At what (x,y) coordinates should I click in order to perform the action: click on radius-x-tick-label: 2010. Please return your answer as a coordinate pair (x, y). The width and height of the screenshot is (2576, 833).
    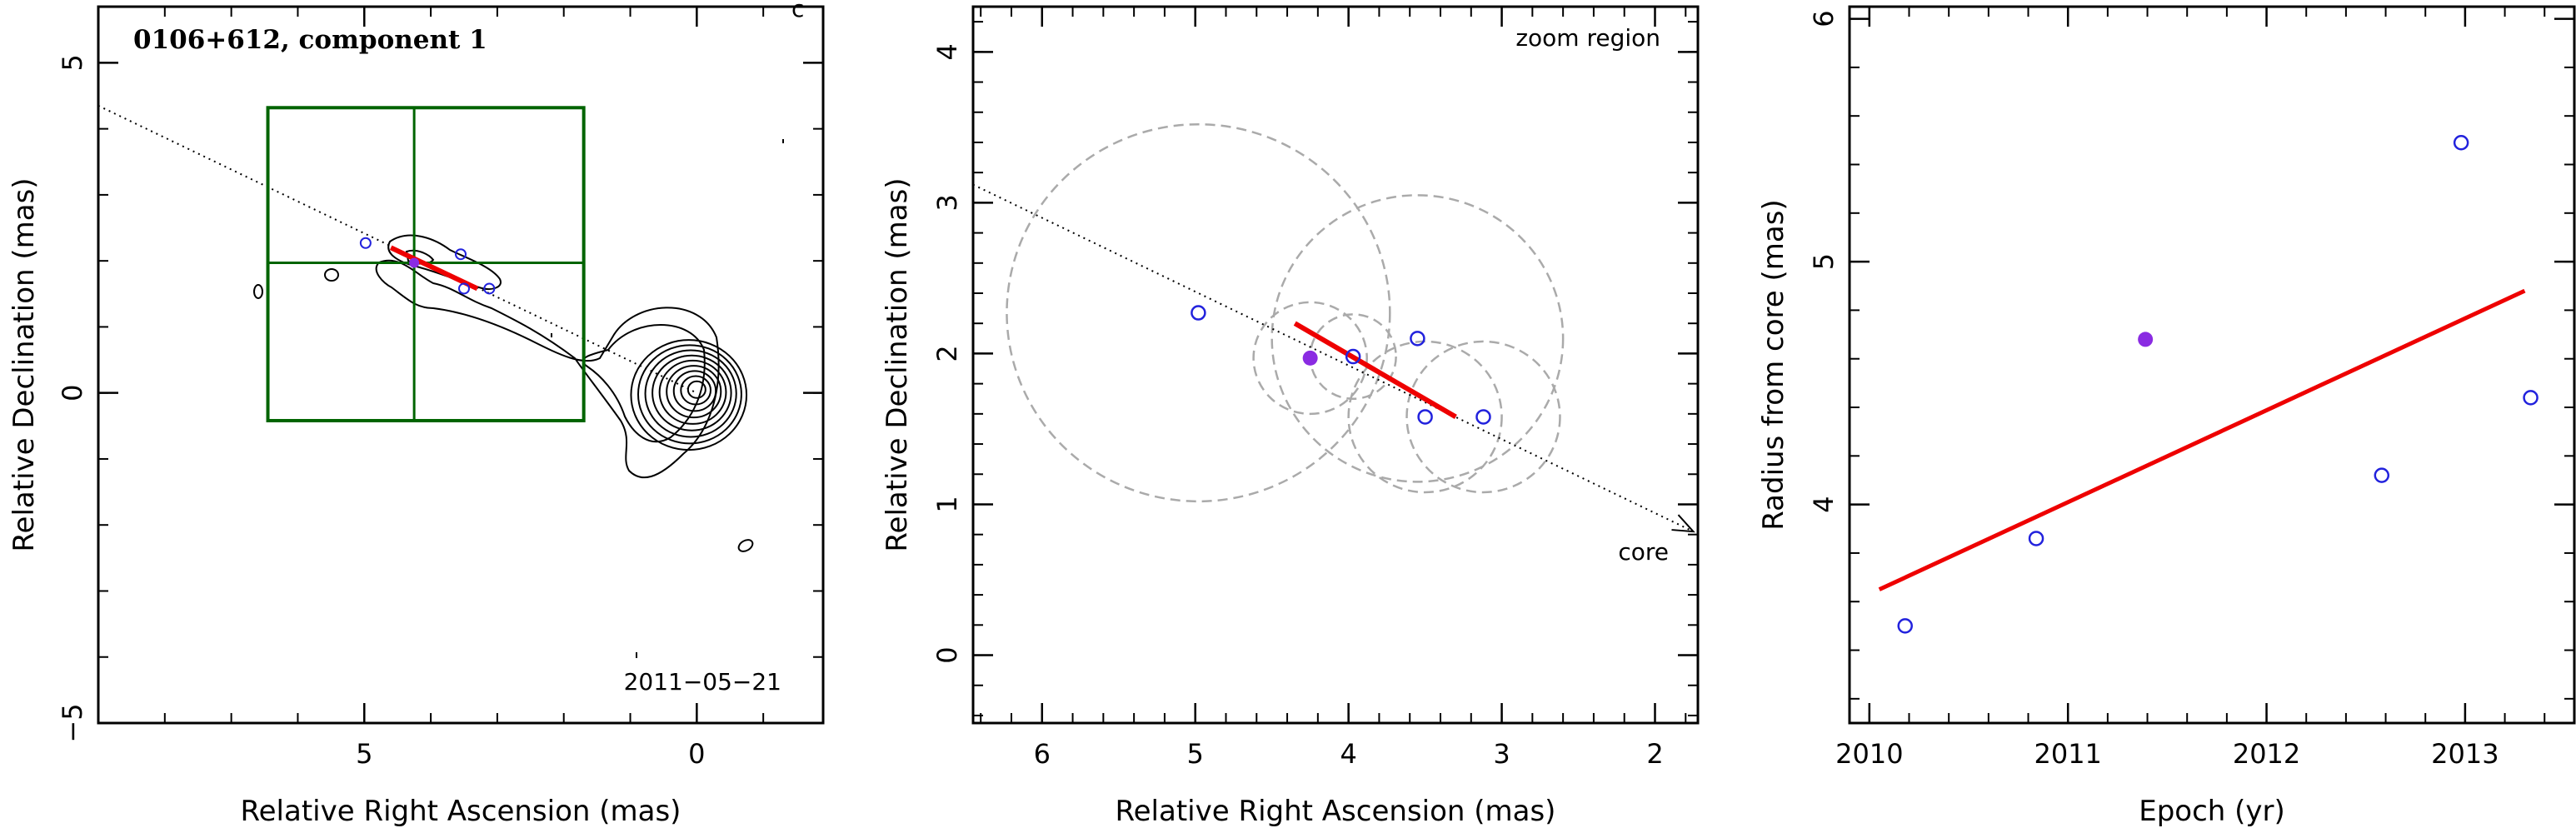
    Looking at the image, I should click on (1869, 754).